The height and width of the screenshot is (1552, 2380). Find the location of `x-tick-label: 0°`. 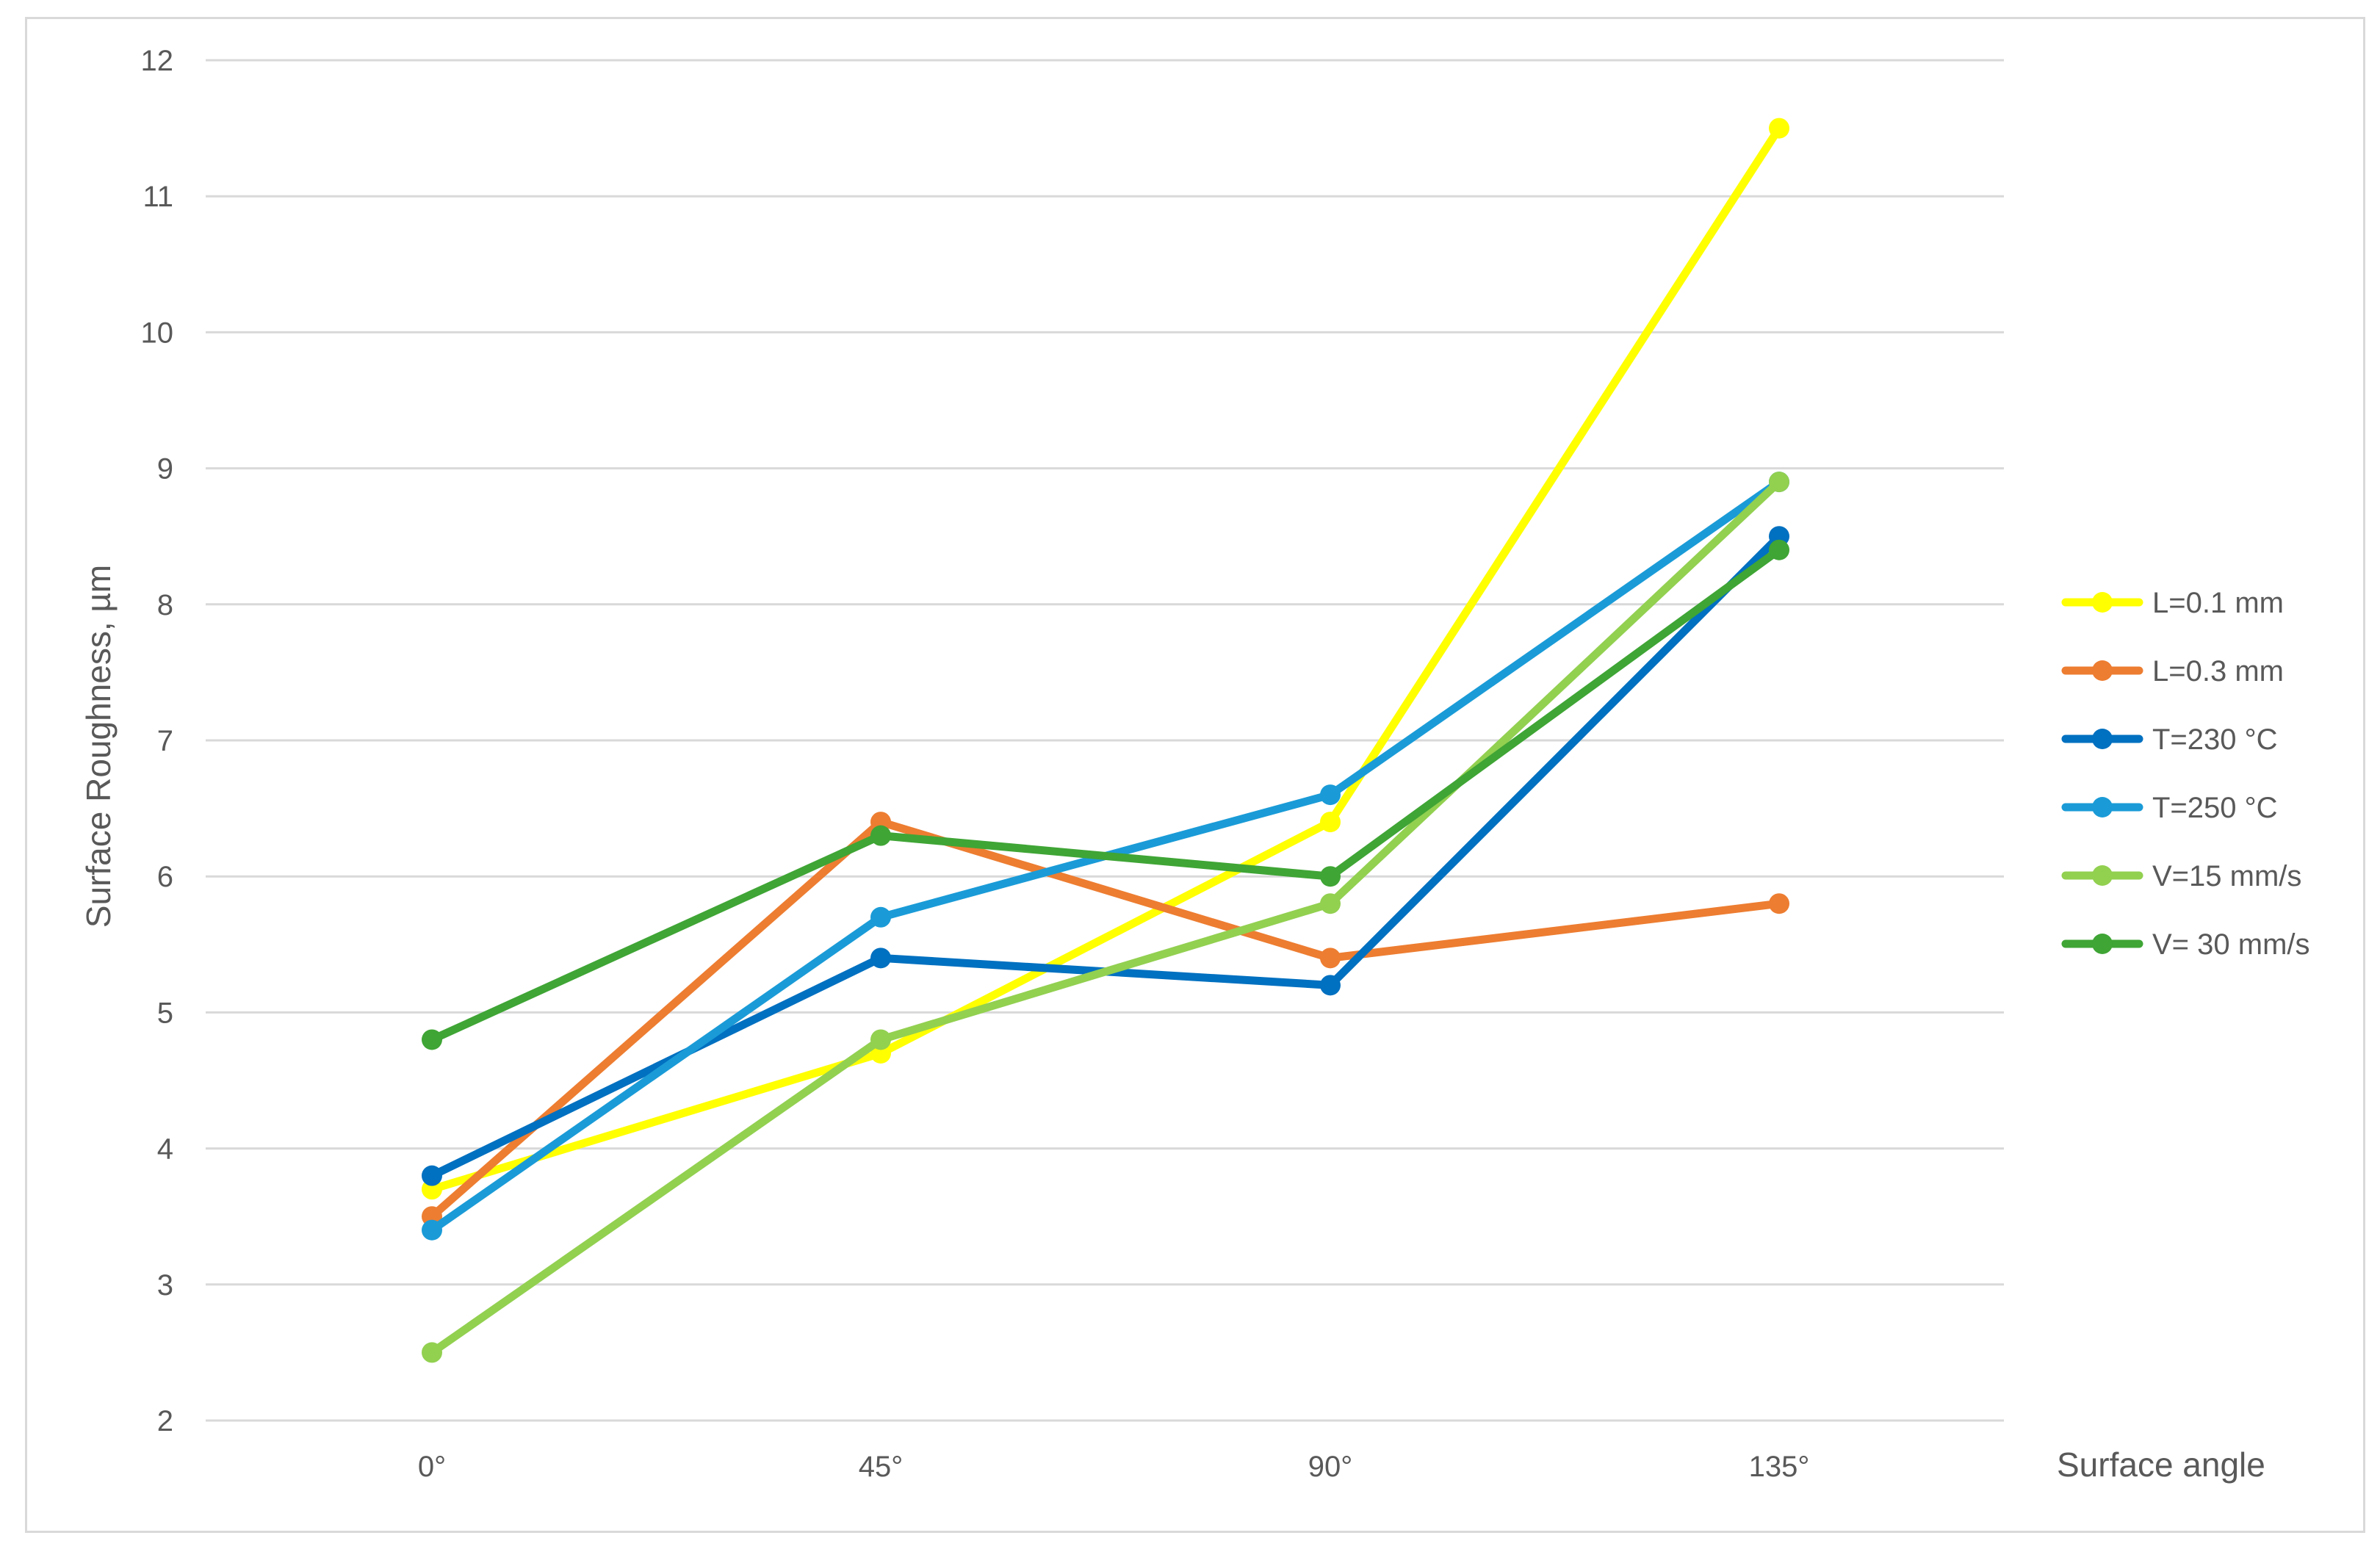

x-tick-label: 0° is located at coordinates (432, 1467).